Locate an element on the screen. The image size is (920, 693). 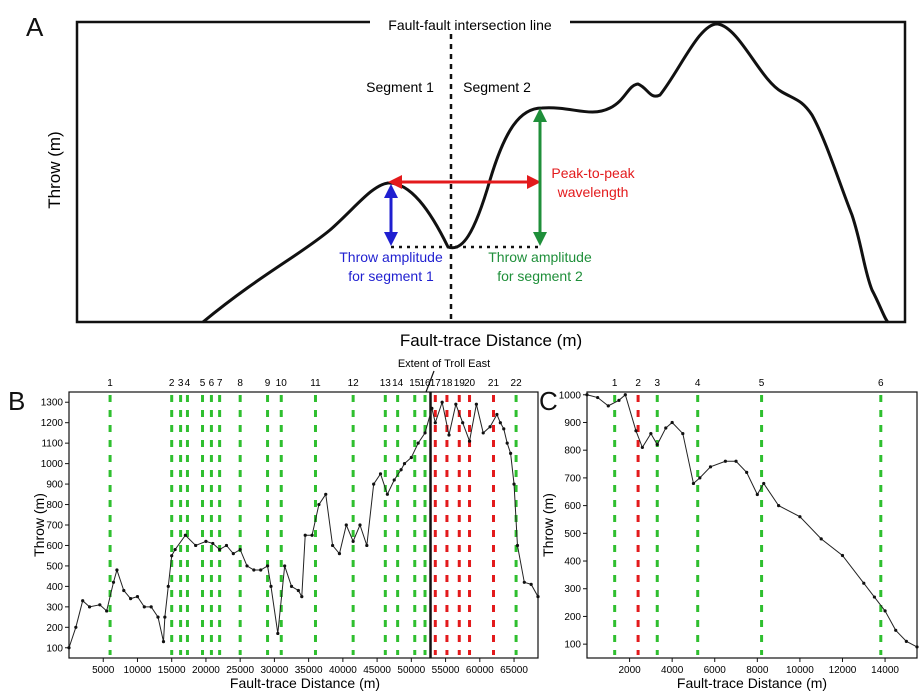
chart-c-marker-label: 2 is located at coordinates (638, 383).